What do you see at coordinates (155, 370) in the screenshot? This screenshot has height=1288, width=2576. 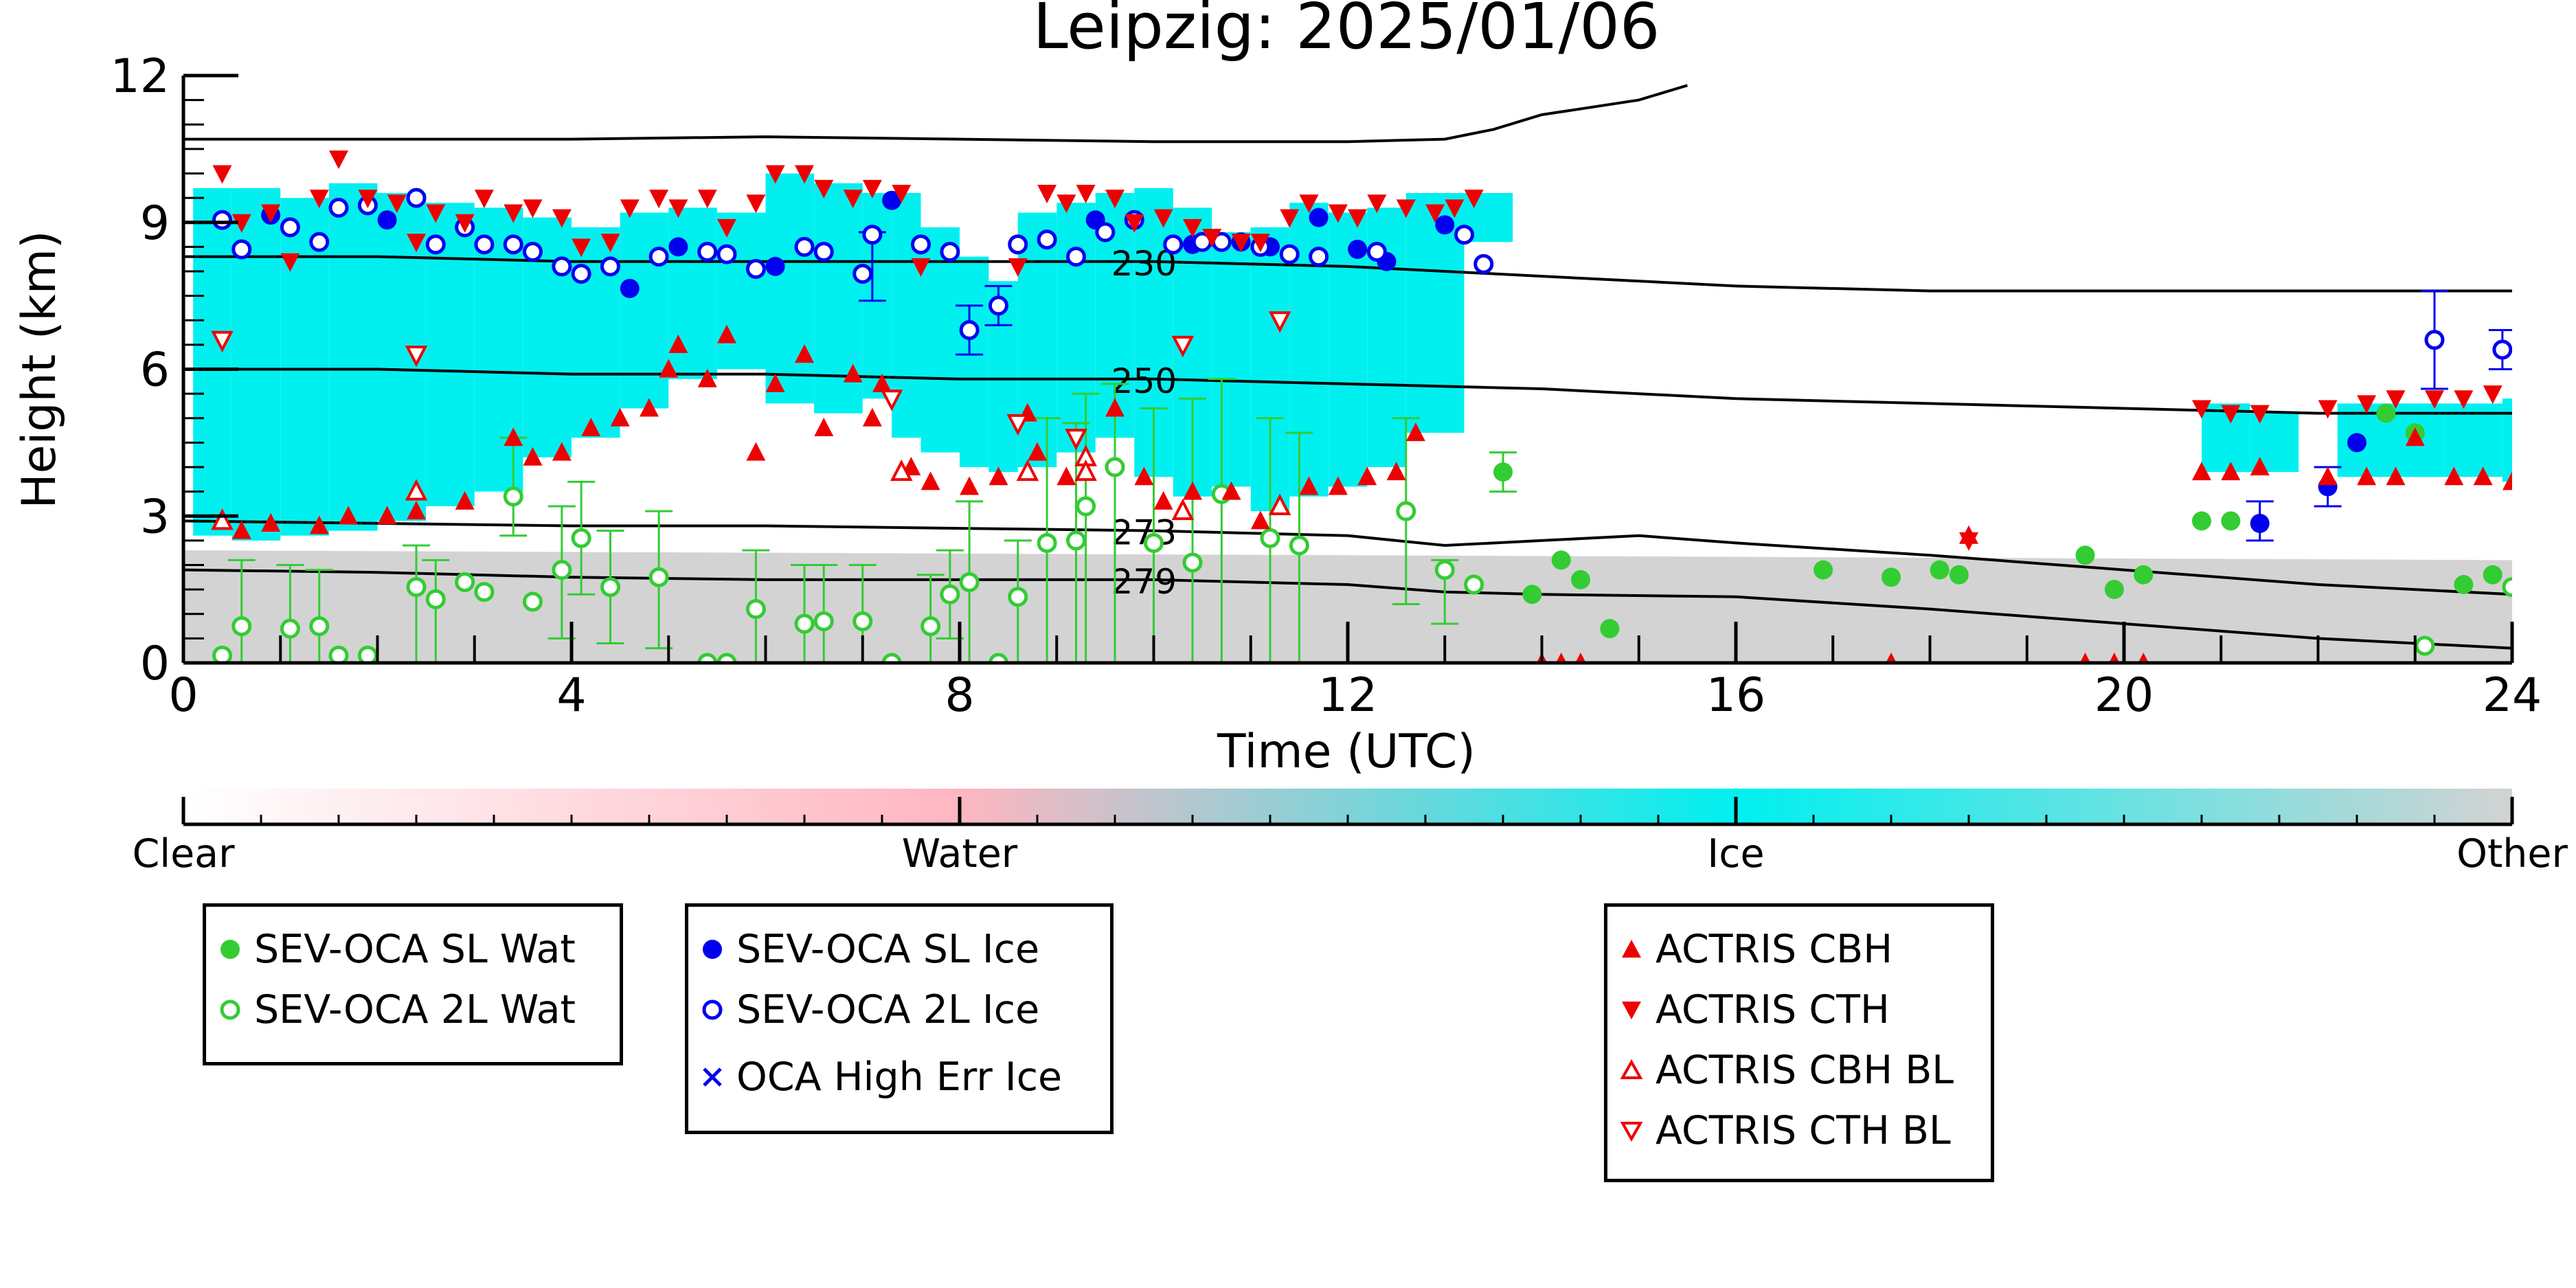 I see `y-tick-label: 6` at bounding box center [155, 370].